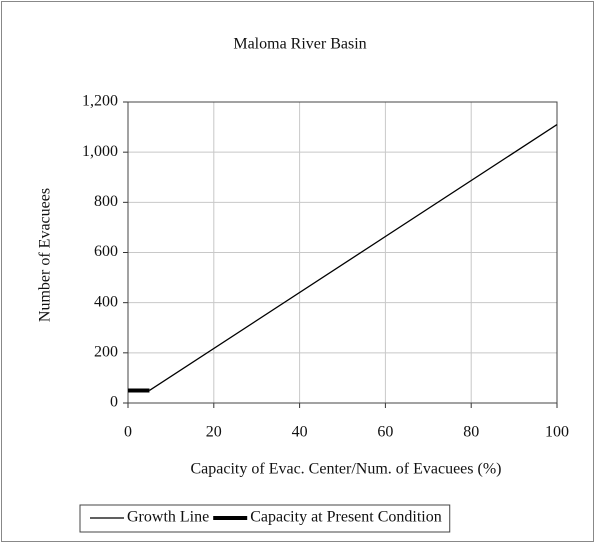  What do you see at coordinates (114, 402) in the screenshot?
I see `y-tick-label: 0` at bounding box center [114, 402].